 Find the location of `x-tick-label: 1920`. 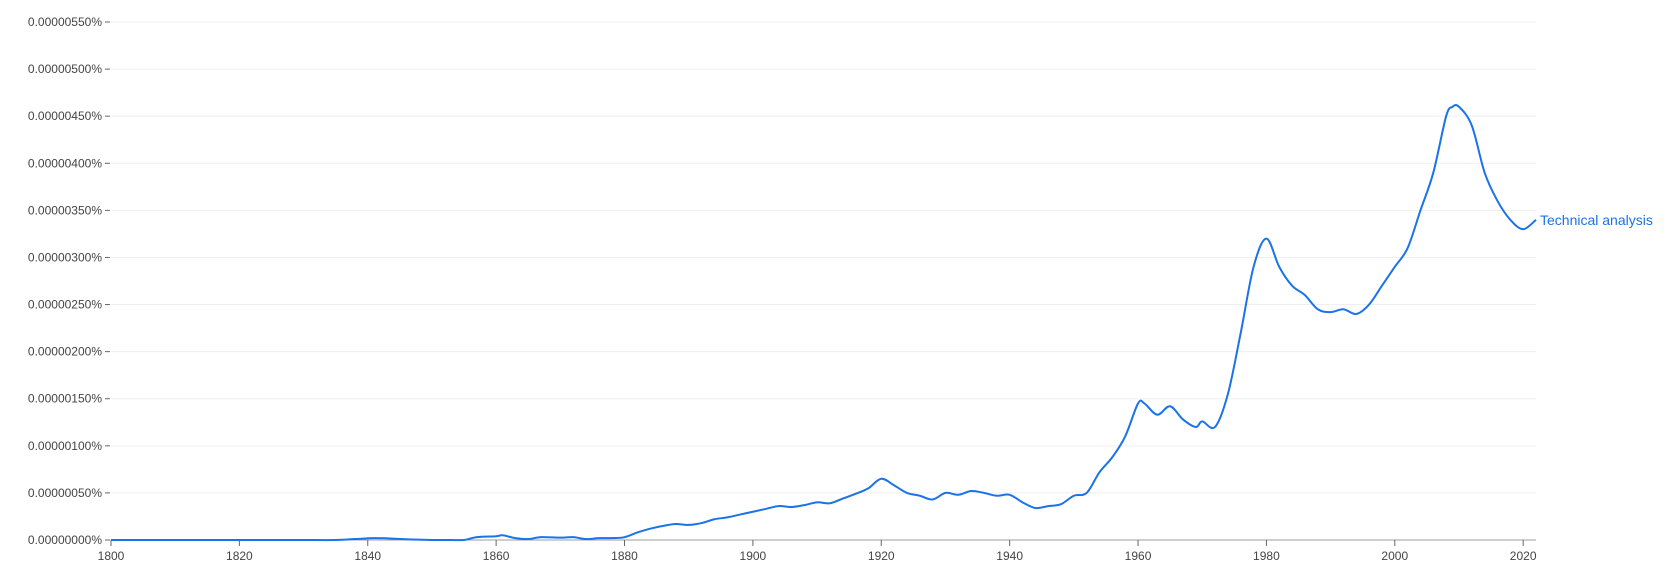

x-tick-label: 1920 is located at coordinates (881, 556).